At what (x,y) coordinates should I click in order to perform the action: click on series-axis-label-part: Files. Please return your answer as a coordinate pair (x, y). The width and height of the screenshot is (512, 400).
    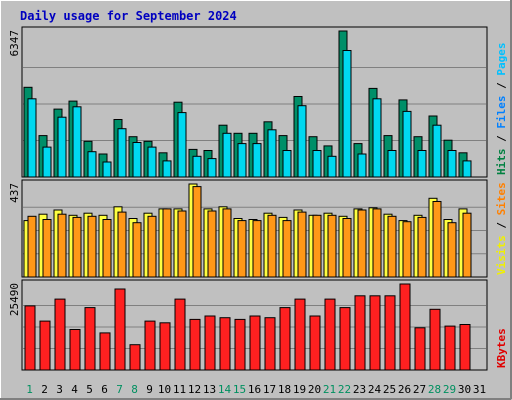
    Looking at the image, I should click on (501, 112).